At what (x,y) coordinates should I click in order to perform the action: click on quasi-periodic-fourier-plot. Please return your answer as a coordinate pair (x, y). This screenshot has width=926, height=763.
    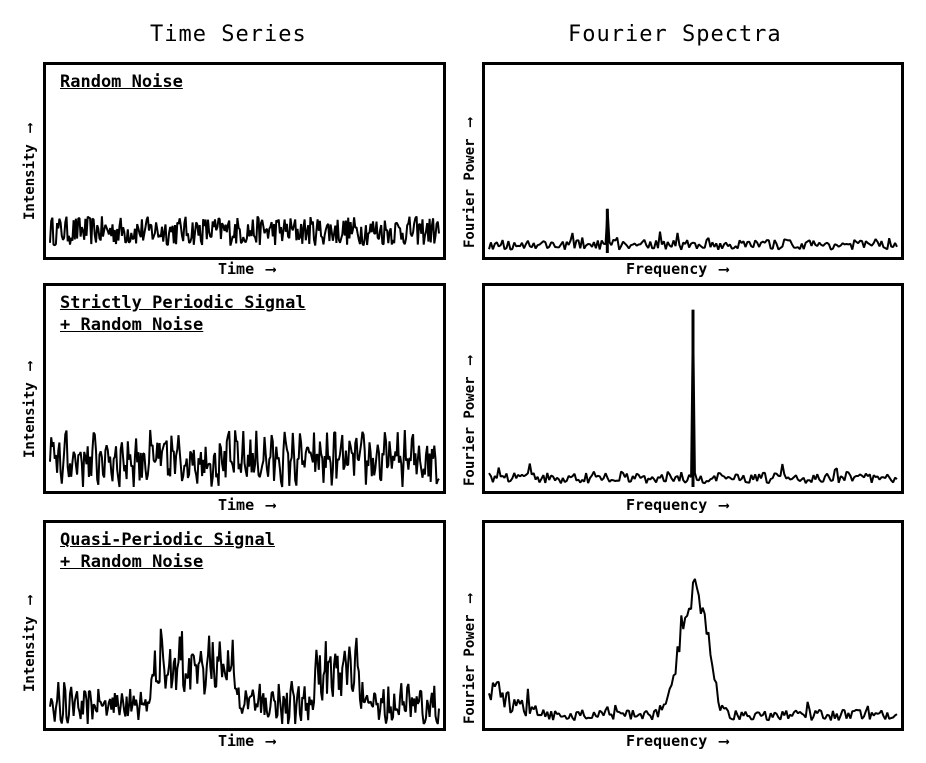
    Looking at the image, I should click on (693, 650).